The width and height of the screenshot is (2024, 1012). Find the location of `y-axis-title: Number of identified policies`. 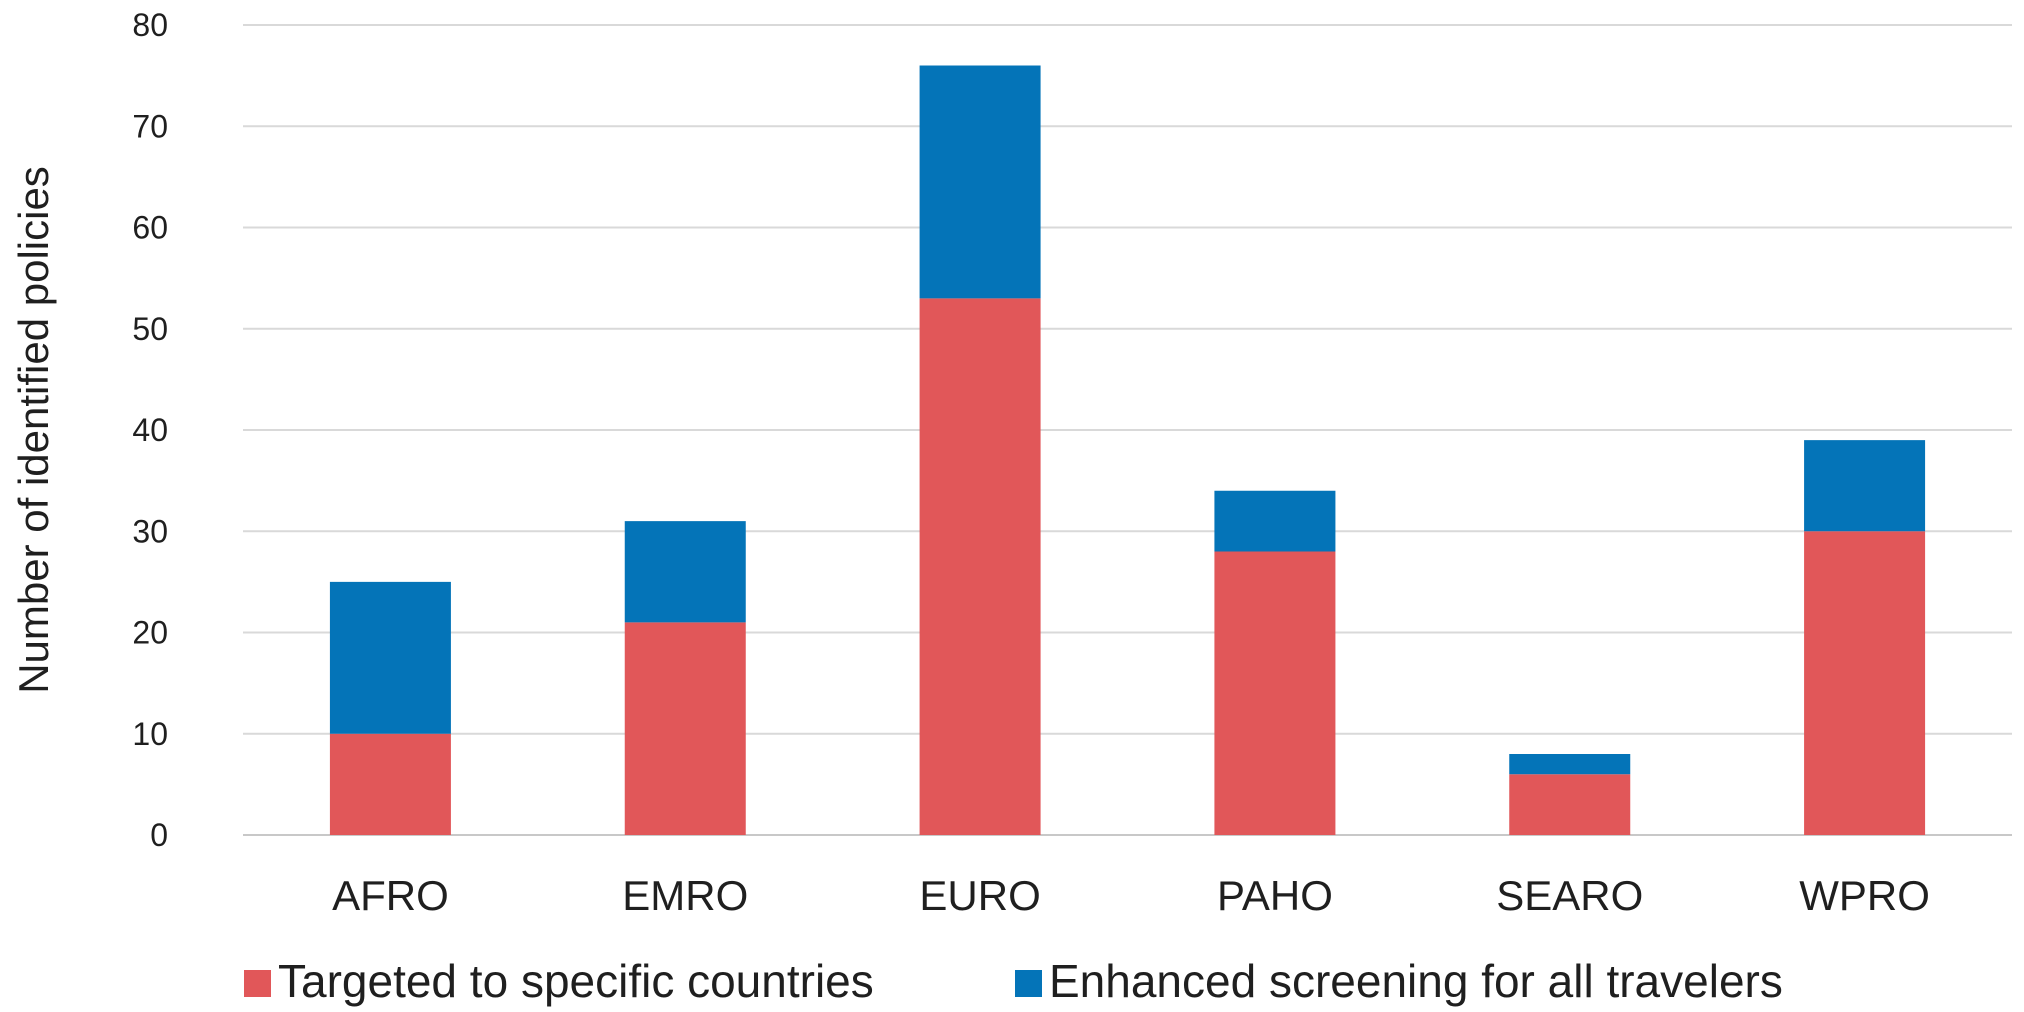

y-axis-title: Number of identified policies is located at coordinates (33, 430).